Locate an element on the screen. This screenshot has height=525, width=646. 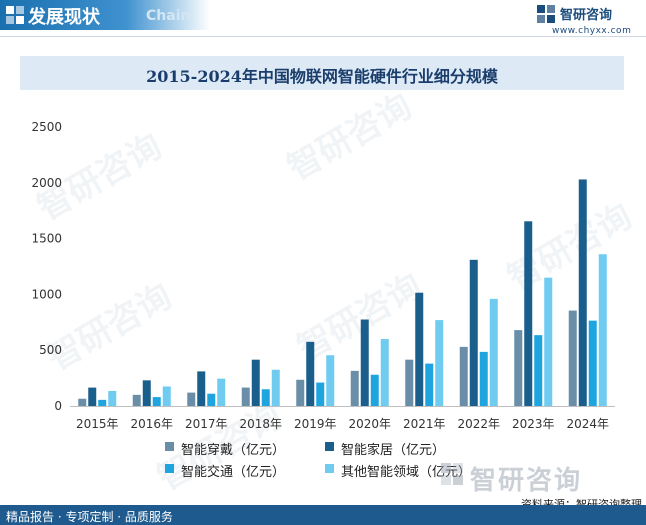
brand-logo-icon is located at coordinates (546, 14).